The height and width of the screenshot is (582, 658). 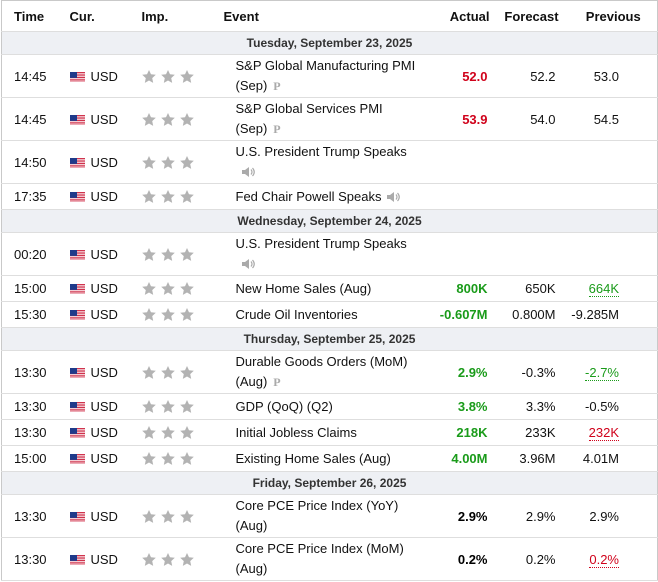 What do you see at coordinates (329, 339) in the screenshot?
I see `date-heading: Thursday, September 25, 2025` at bounding box center [329, 339].